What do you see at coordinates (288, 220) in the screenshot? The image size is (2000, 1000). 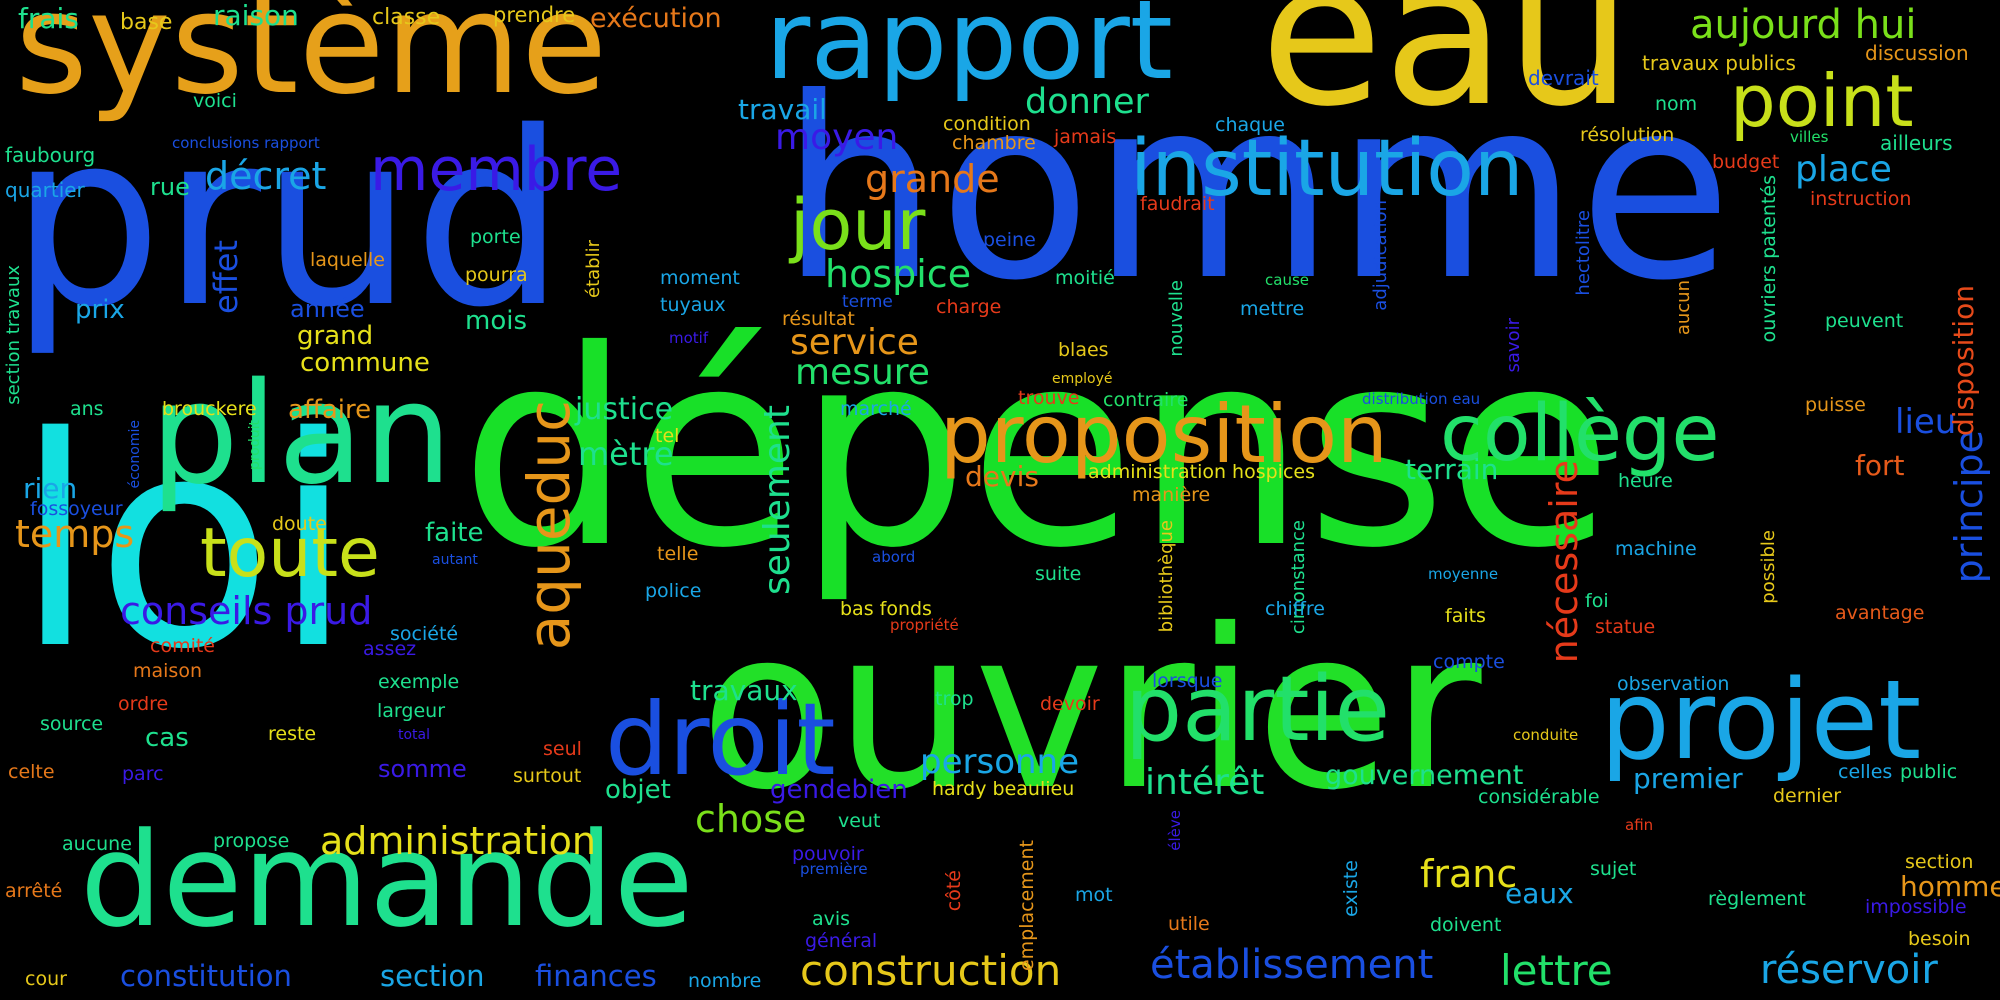 I see `word-prud: prud` at bounding box center [288, 220].